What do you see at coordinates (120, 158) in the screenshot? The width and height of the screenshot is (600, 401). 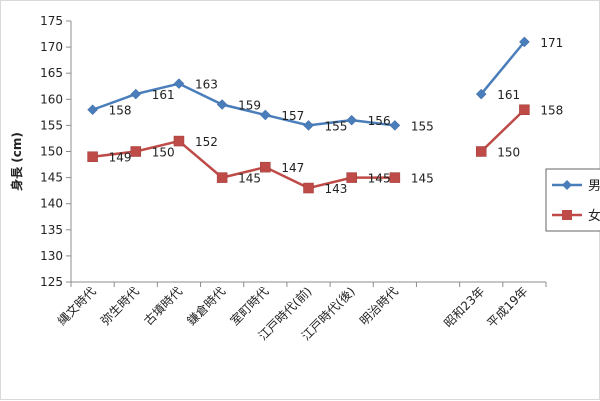 I see `data-label: 149` at bounding box center [120, 158].